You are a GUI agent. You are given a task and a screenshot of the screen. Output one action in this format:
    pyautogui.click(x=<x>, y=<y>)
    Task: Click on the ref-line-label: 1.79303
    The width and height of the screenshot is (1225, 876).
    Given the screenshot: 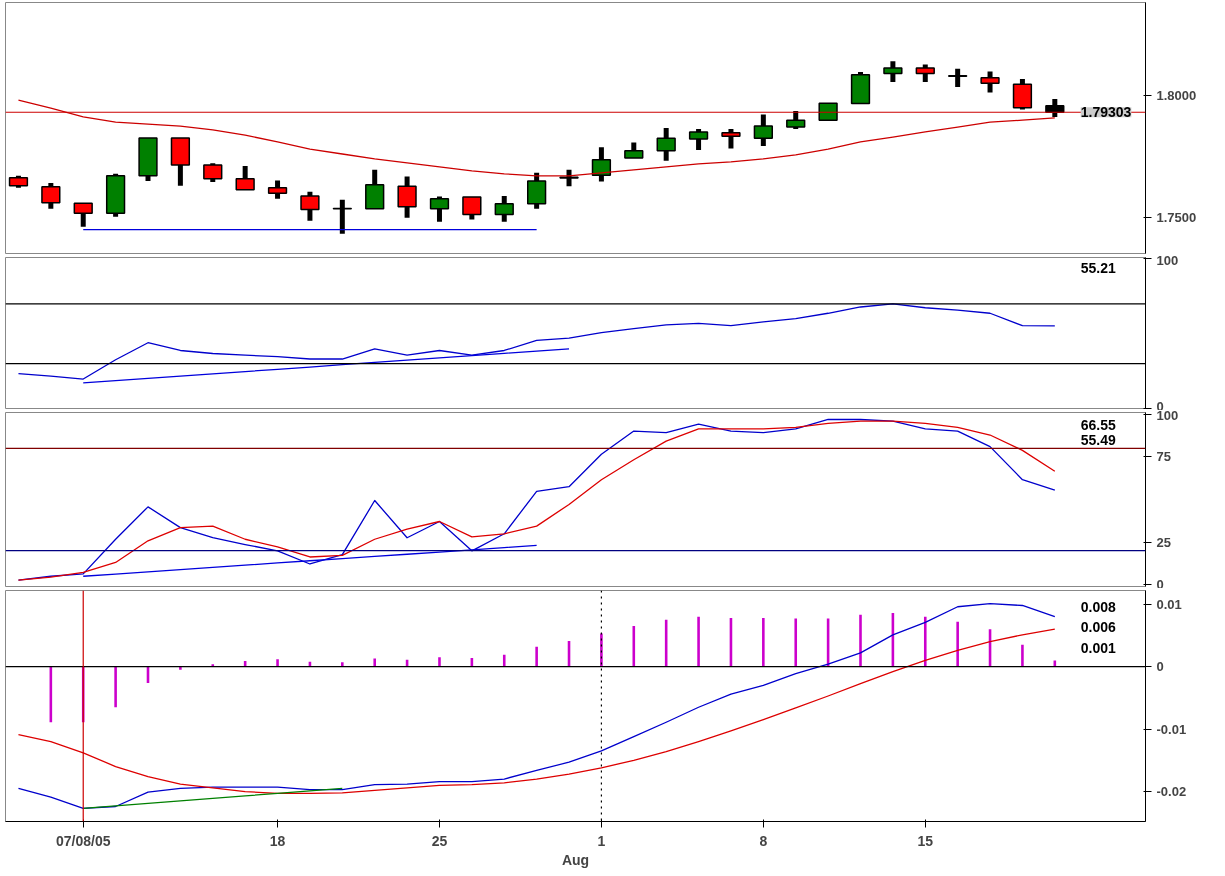 What is the action you would take?
    pyautogui.click(x=1106, y=112)
    